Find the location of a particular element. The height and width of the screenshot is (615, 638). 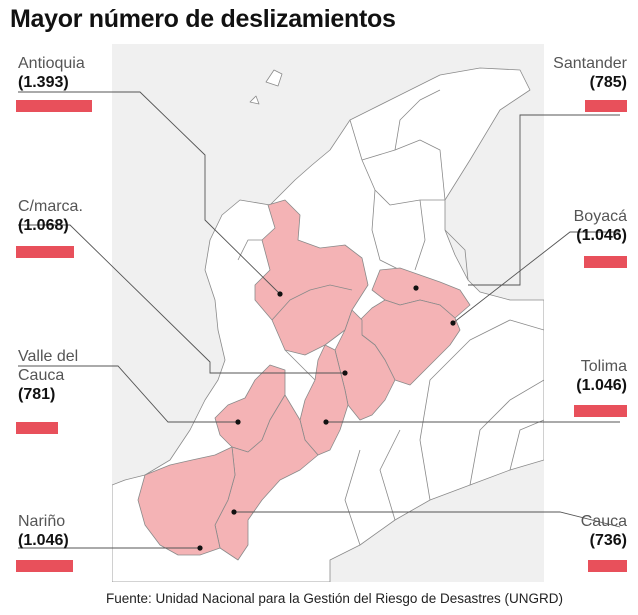

label-narino-name: Nariño is located at coordinates (42, 521).